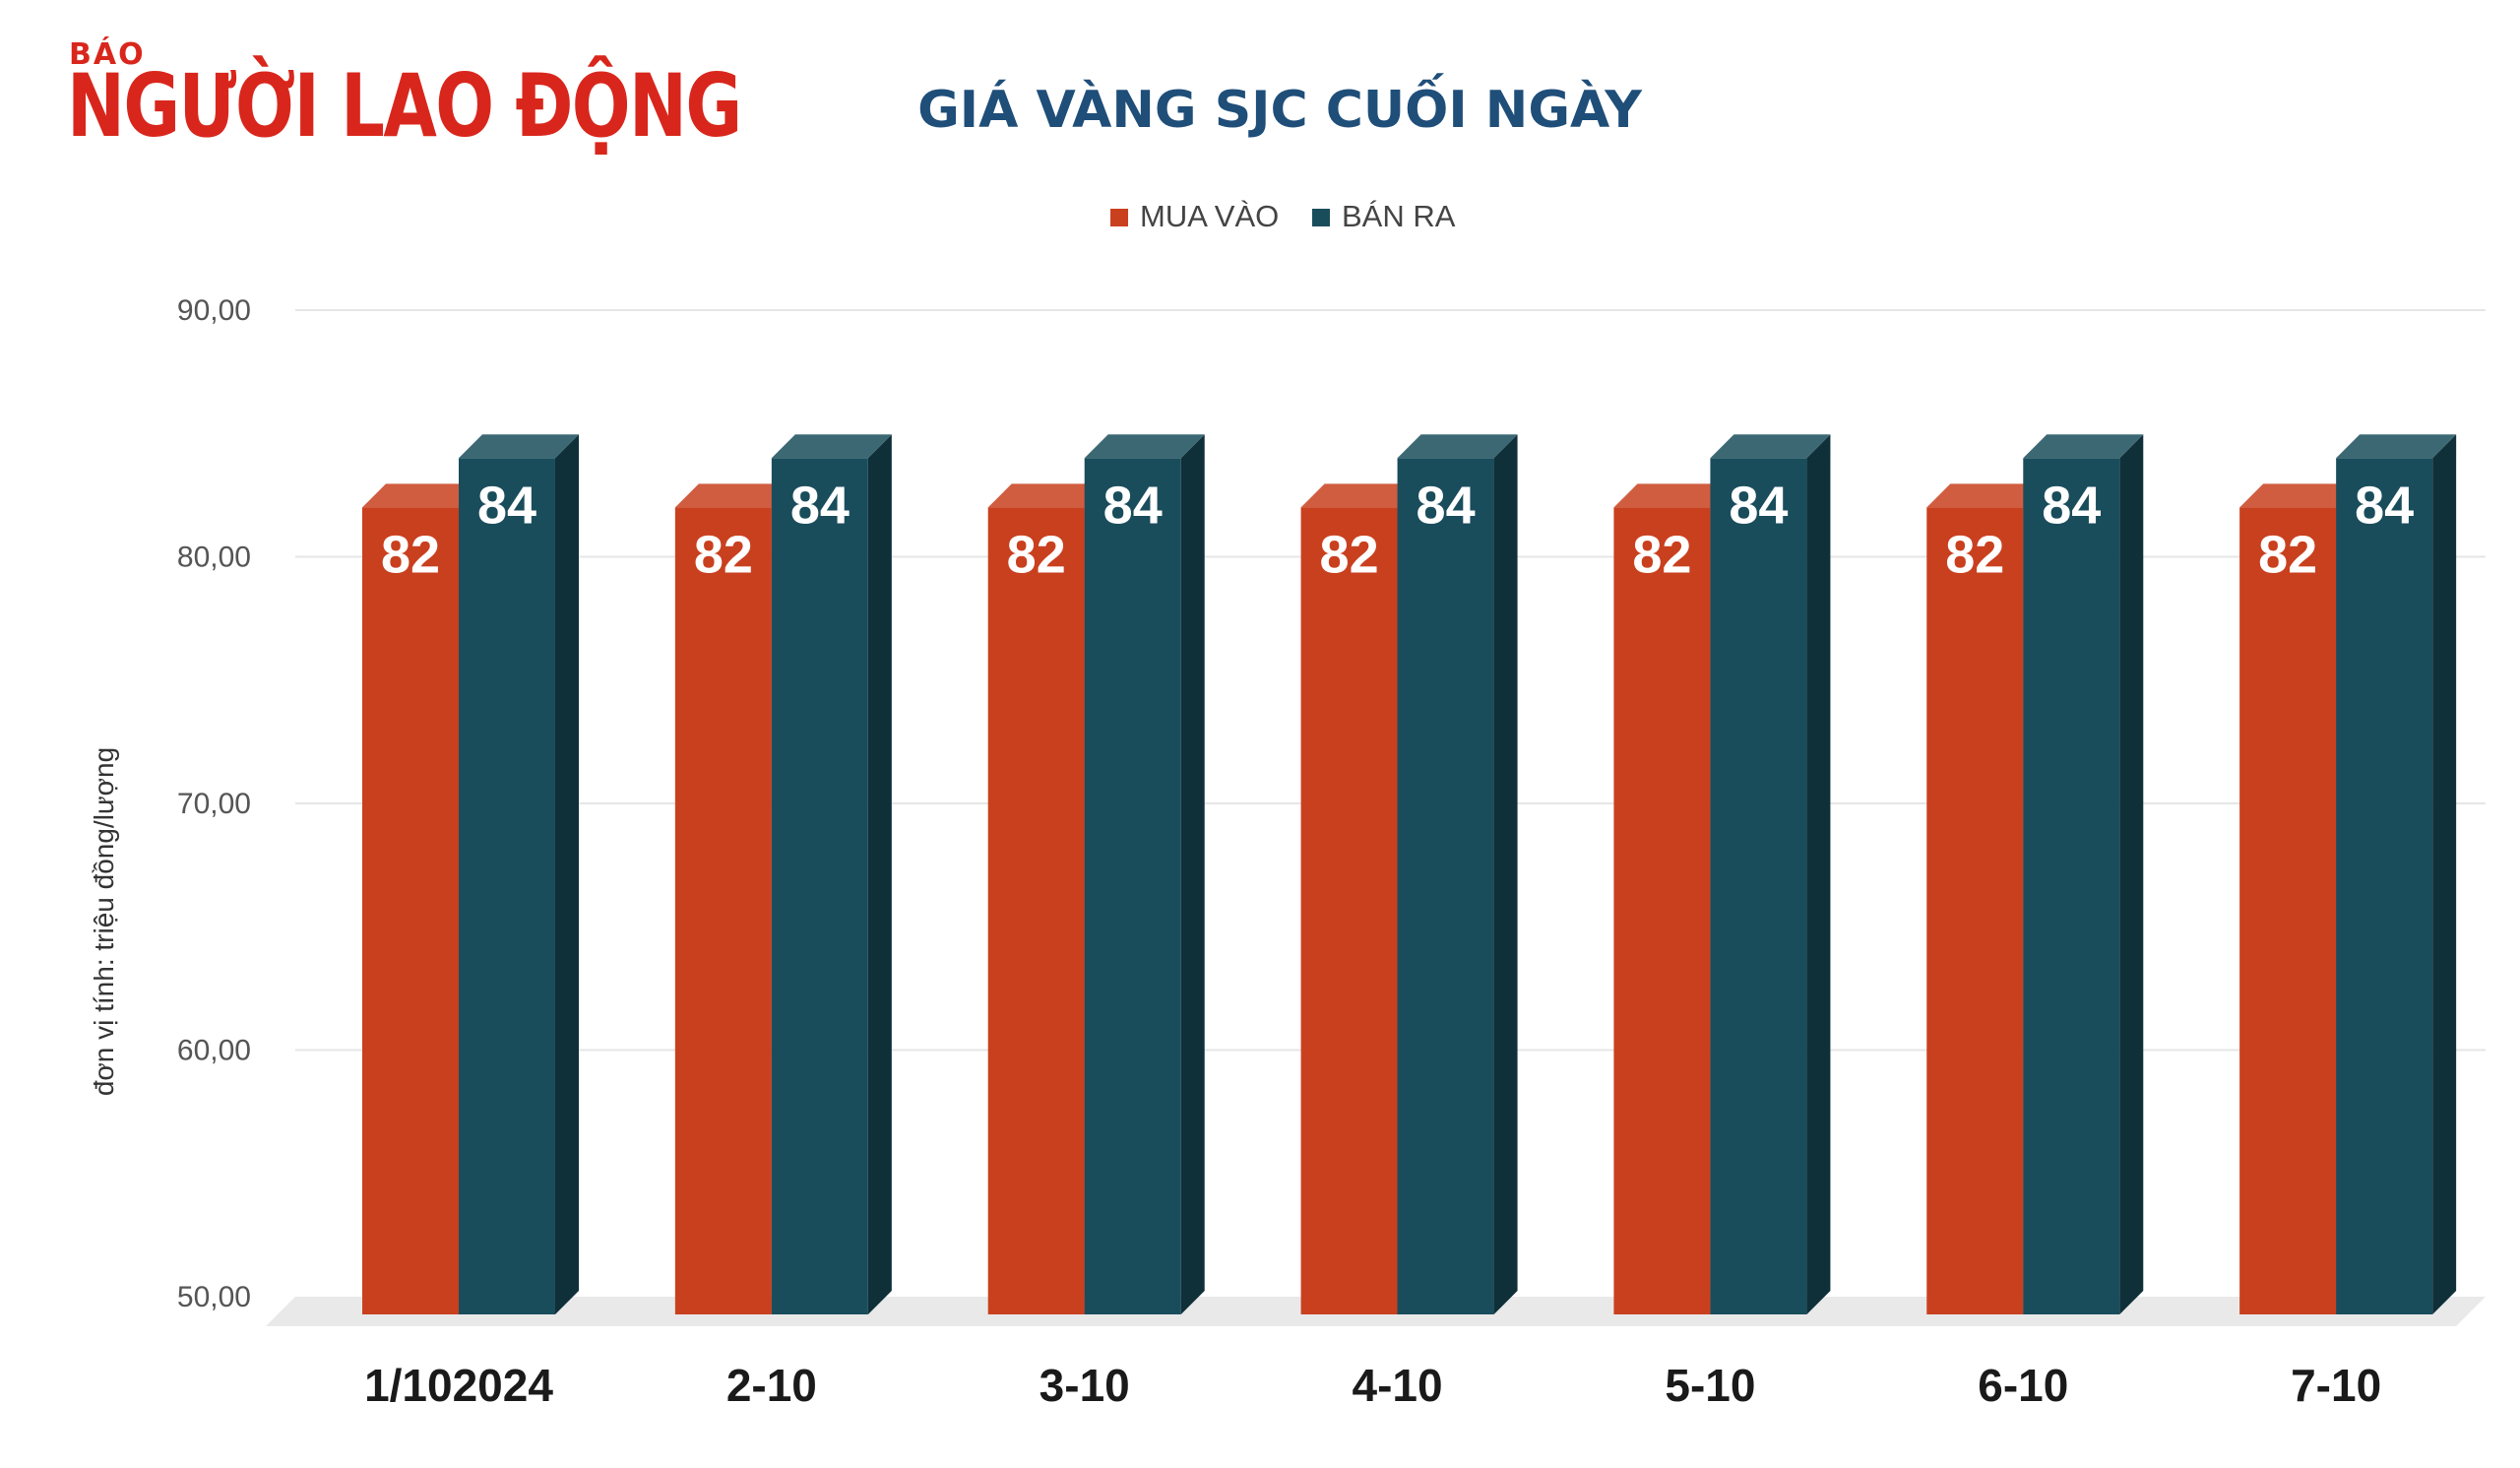 Image resolution: width=2520 pixels, height=1468 pixels. What do you see at coordinates (404, 106) in the screenshot?
I see `logo-main-text: NGƯỜI LAO ĐỘNG` at bounding box center [404, 106].